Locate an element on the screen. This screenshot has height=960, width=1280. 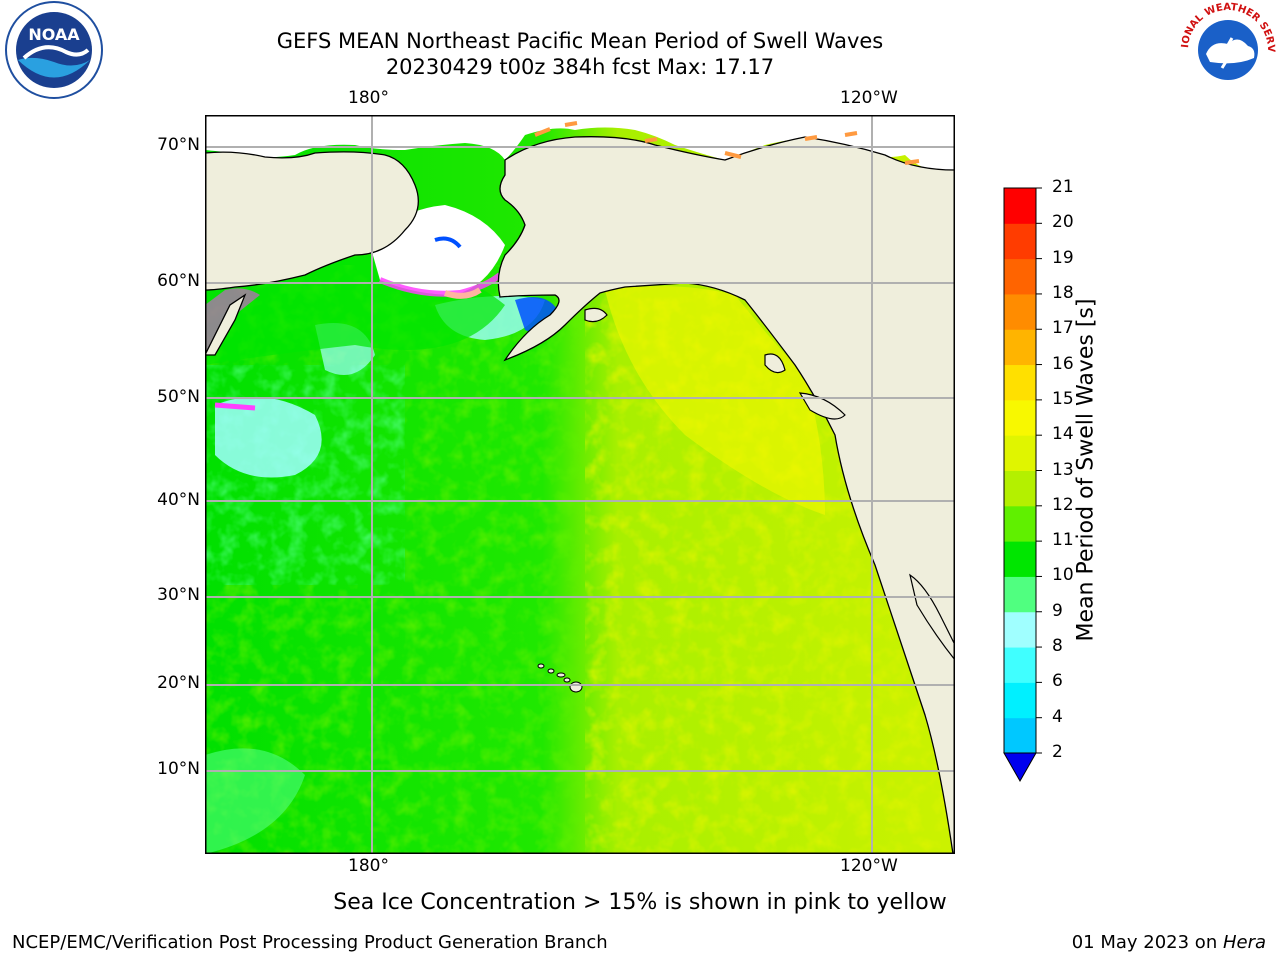
colorbar-ticks: 21 20 19 18 17 16 15 14 13 12 11 10 9 8 6 4 2 is located at coordinates (1072, 480).